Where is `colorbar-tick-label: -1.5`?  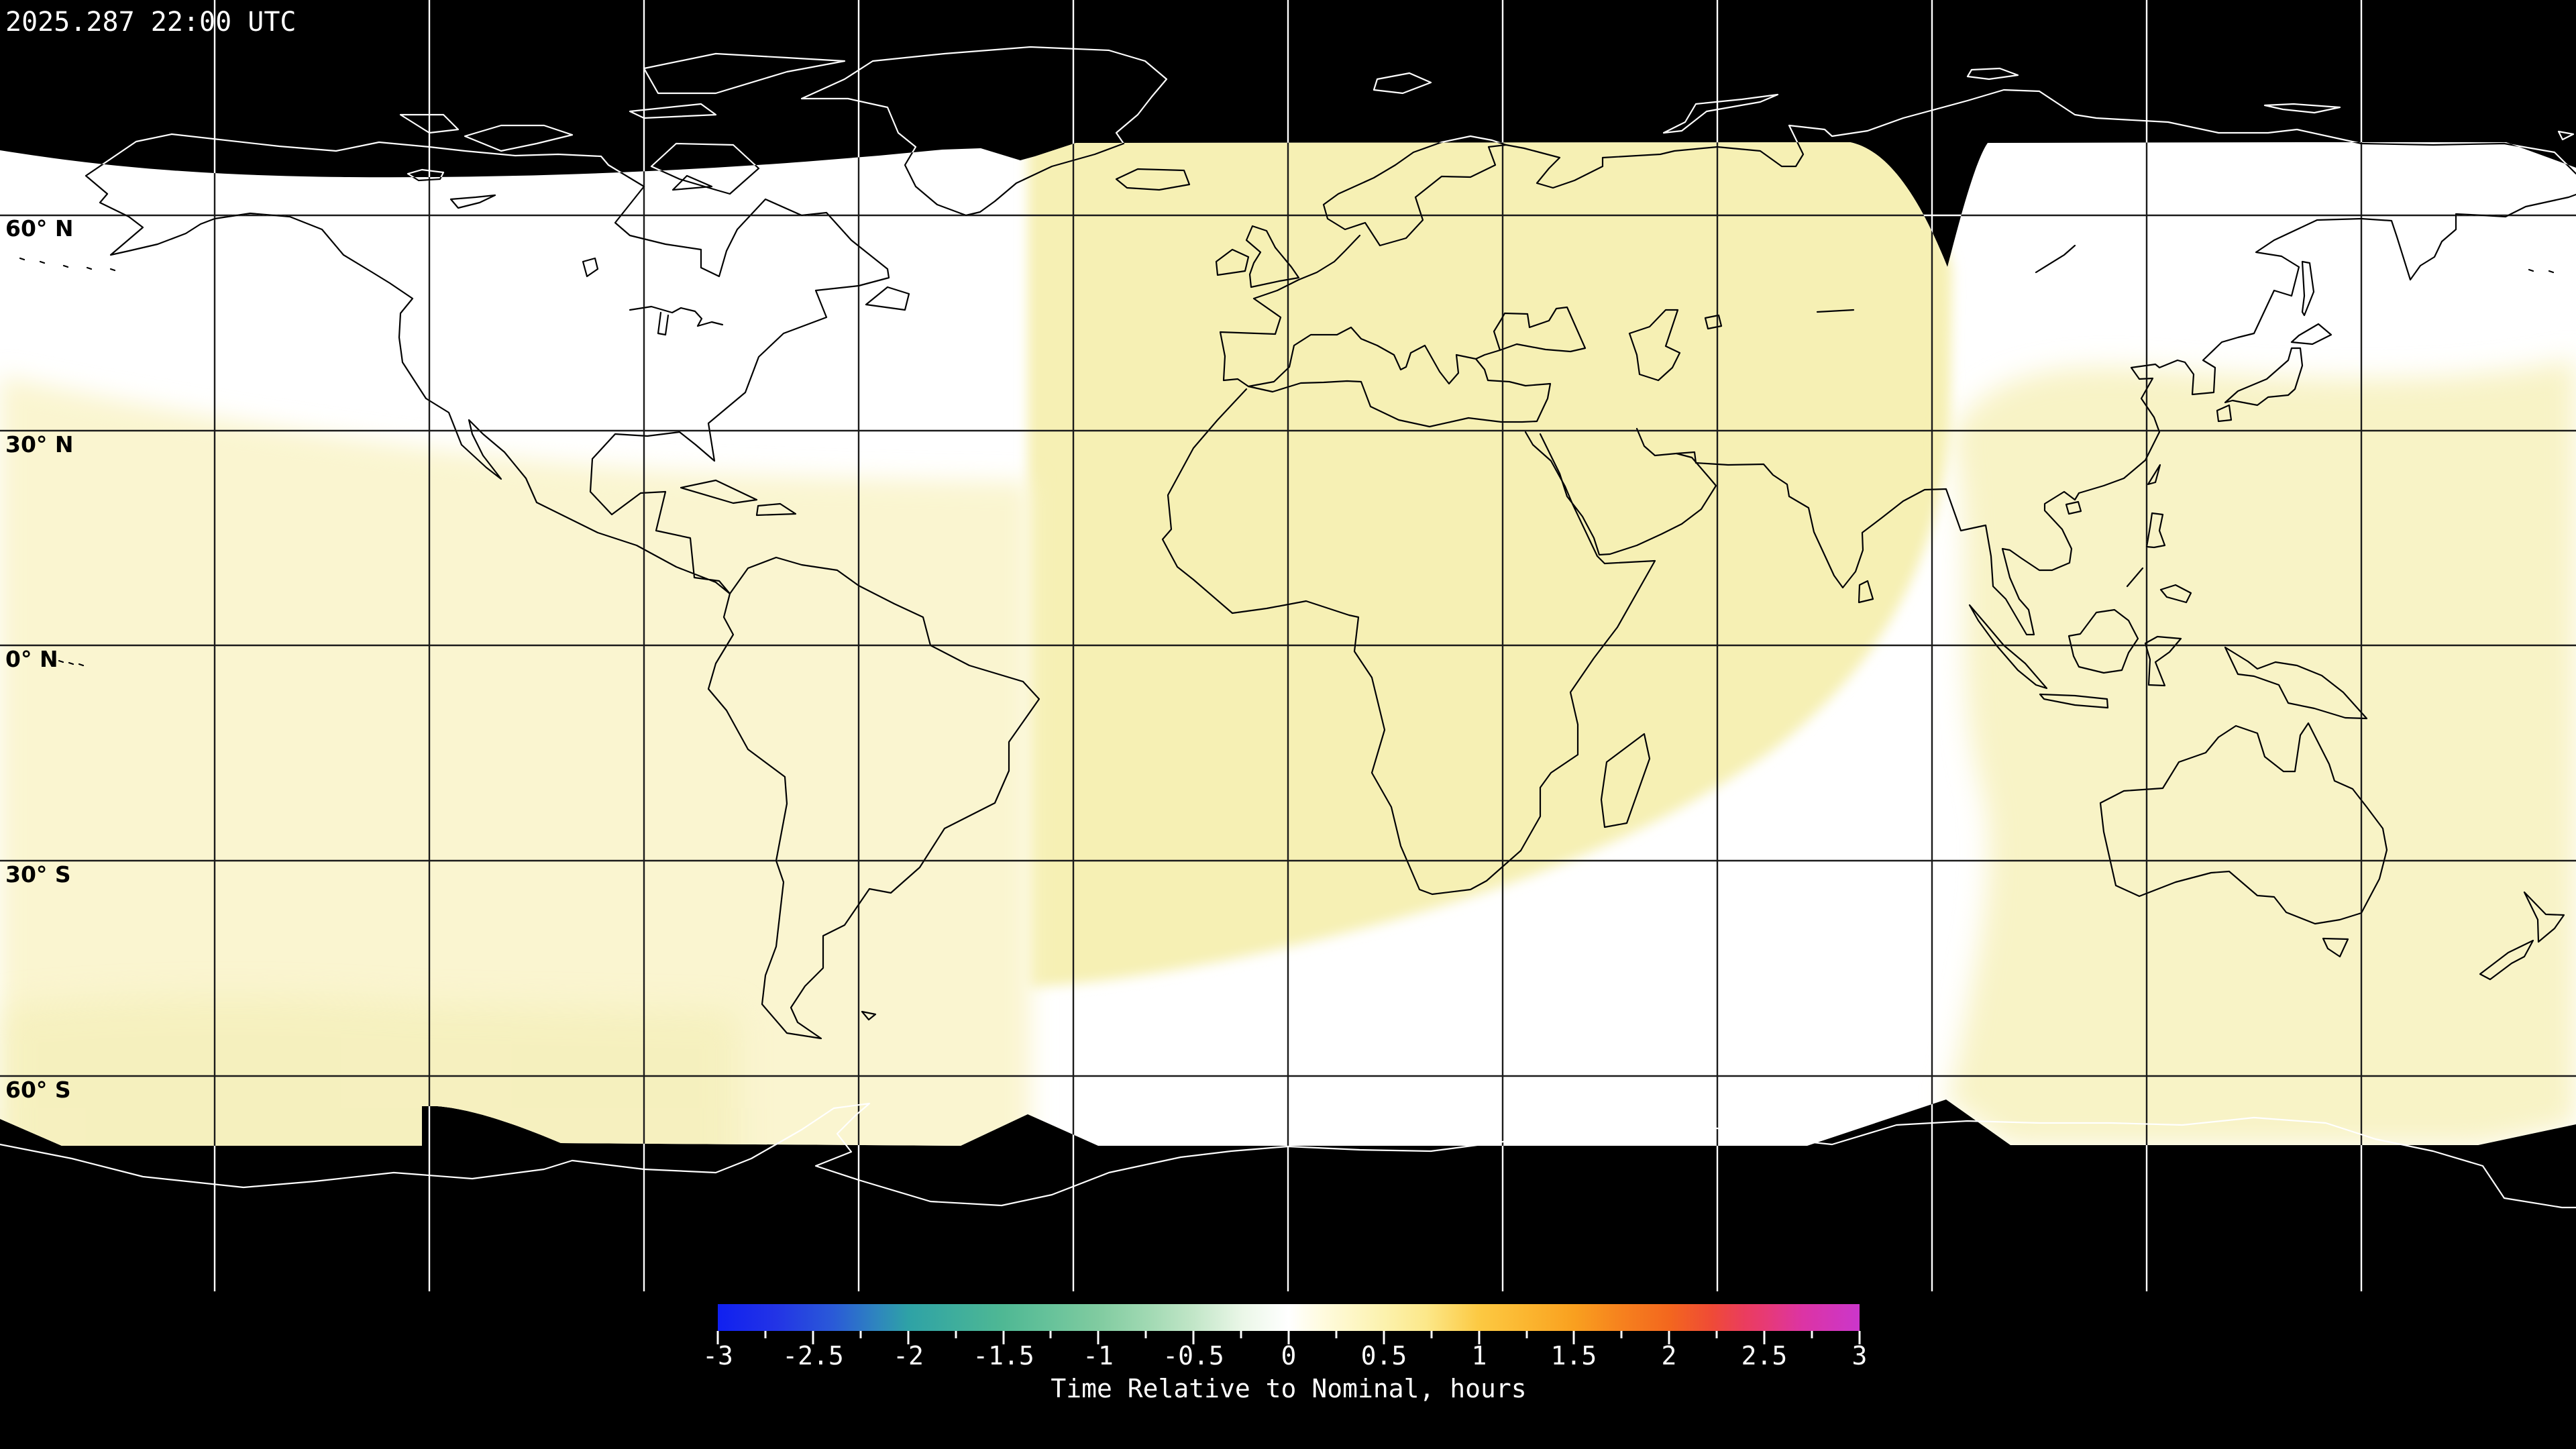 colorbar-tick-label: -1.5 is located at coordinates (1003, 1356).